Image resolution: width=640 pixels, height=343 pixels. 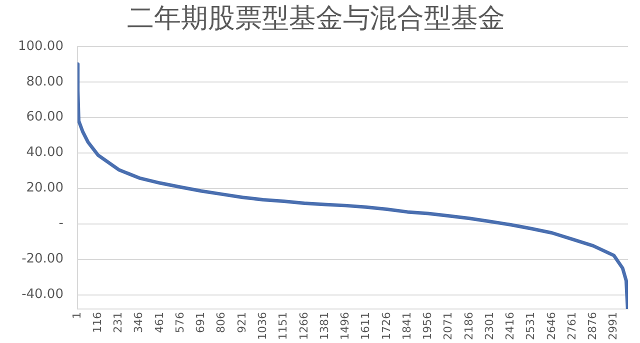 I want to click on x-tick-label: 1266, so click(x=303, y=326).